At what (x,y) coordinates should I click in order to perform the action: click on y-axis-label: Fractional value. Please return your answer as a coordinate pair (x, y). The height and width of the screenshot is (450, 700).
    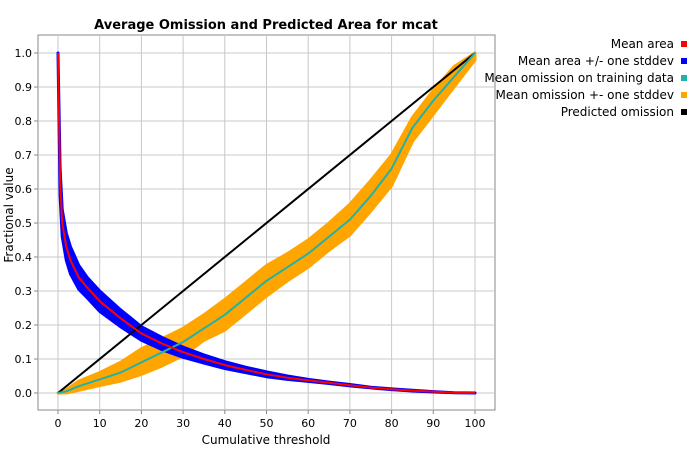
    Looking at the image, I should click on (9, 214).